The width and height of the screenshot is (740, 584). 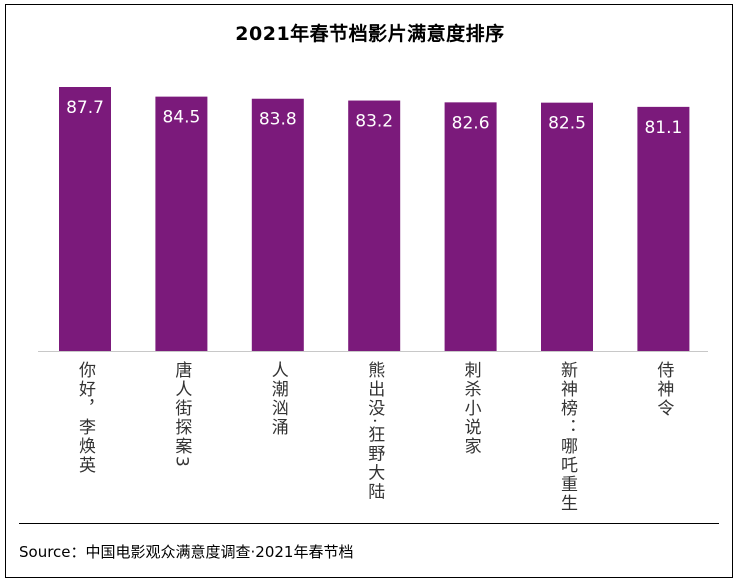 What do you see at coordinates (85, 418) in the screenshot?
I see `x-tick-label: 你好，李焕英` at bounding box center [85, 418].